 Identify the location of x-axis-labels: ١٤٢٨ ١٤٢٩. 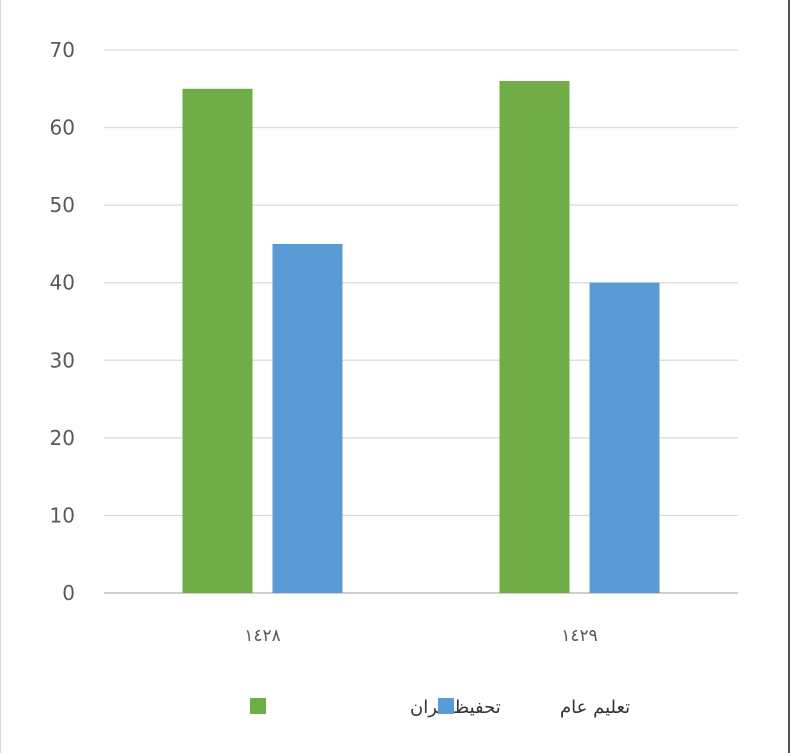
(421, 636).